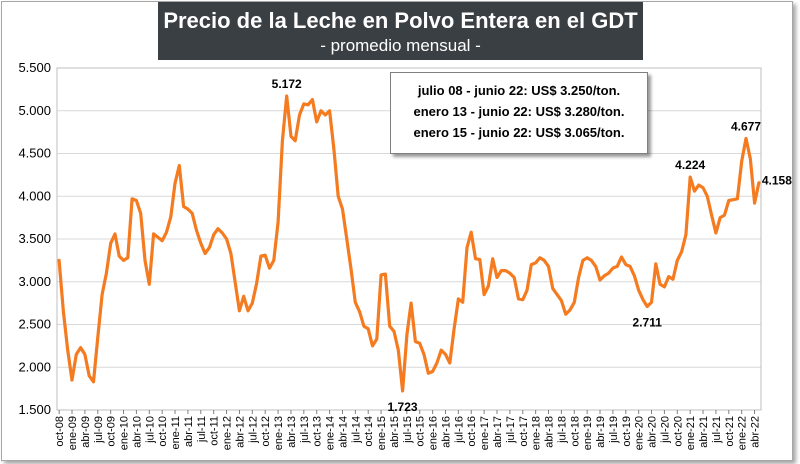 The image size is (800, 464). I want to click on y-tick-label: 2.500, so click(34, 324).